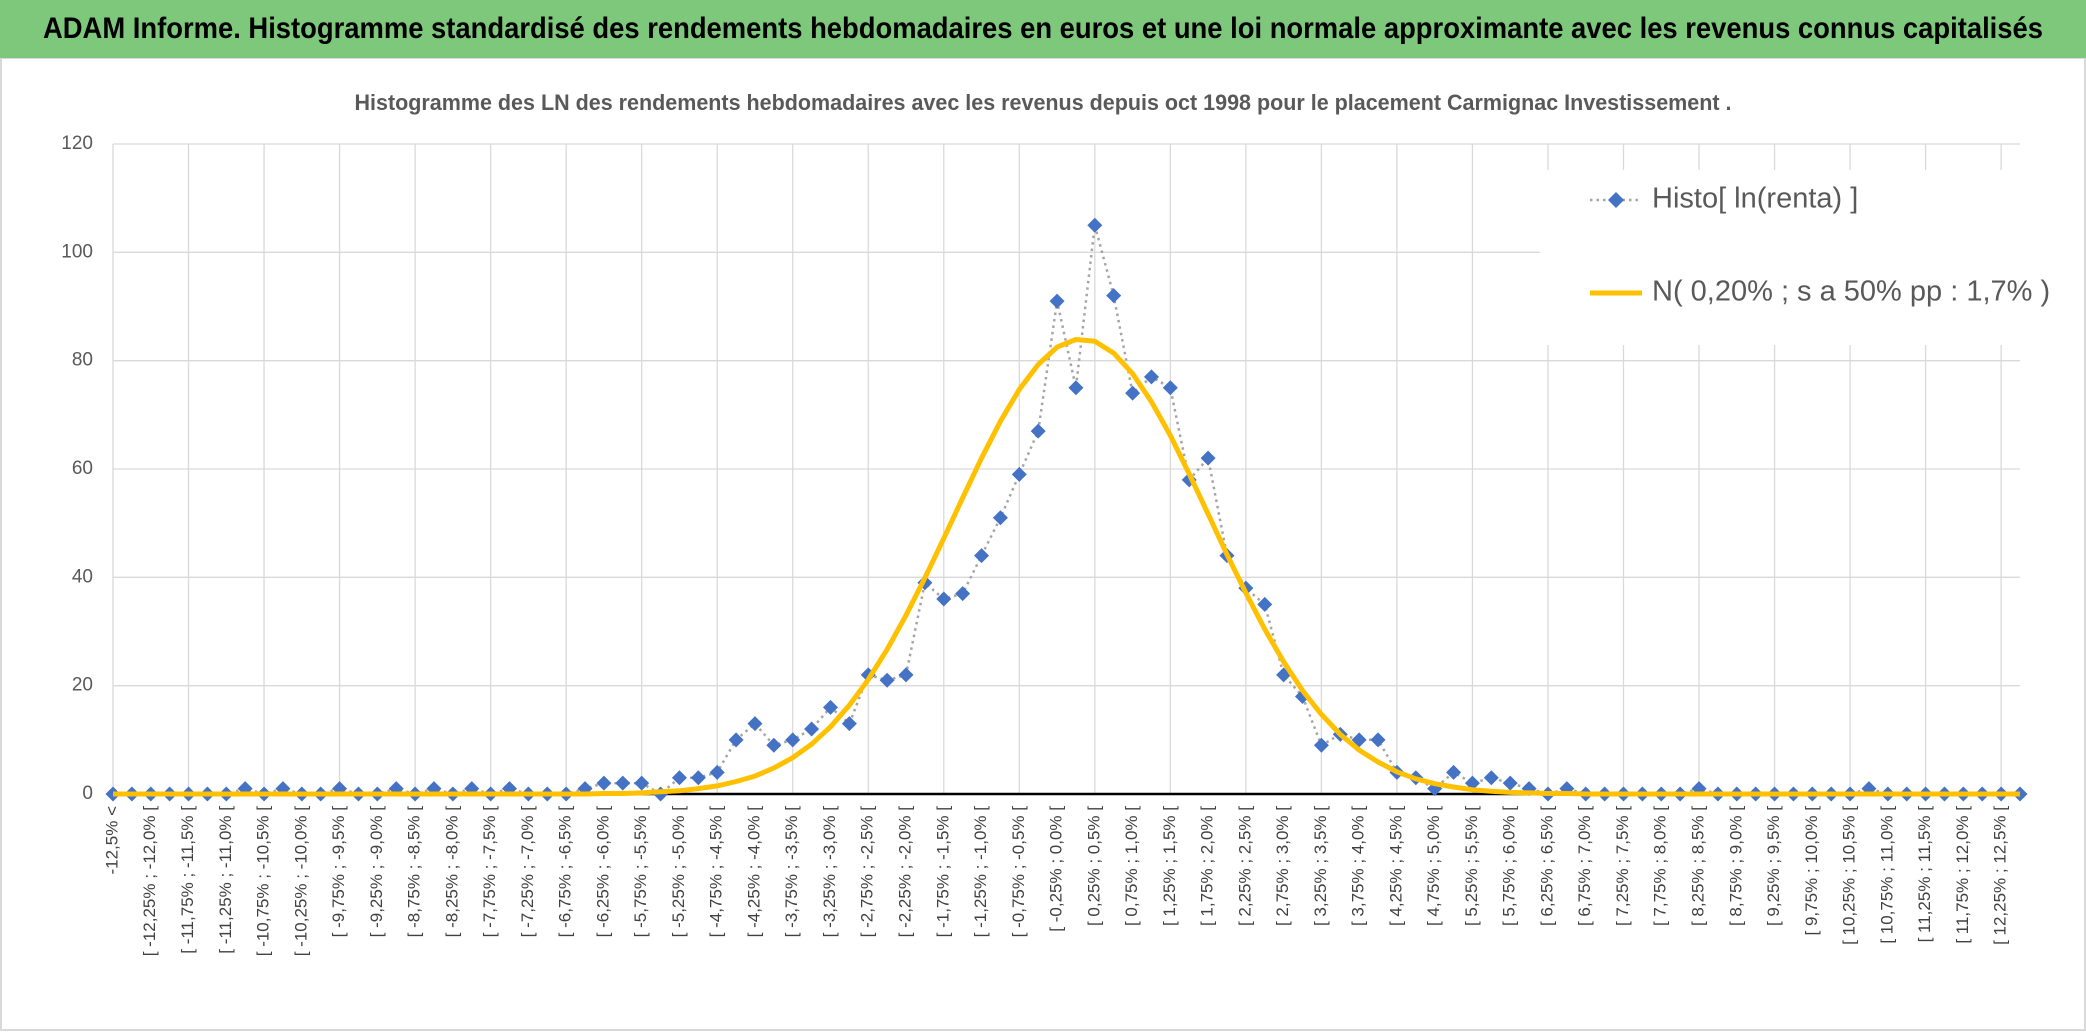  What do you see at coordinates (77, 143) in the screenshot?
I see `y-tick-label: 120` at bounding box center [77, 143].